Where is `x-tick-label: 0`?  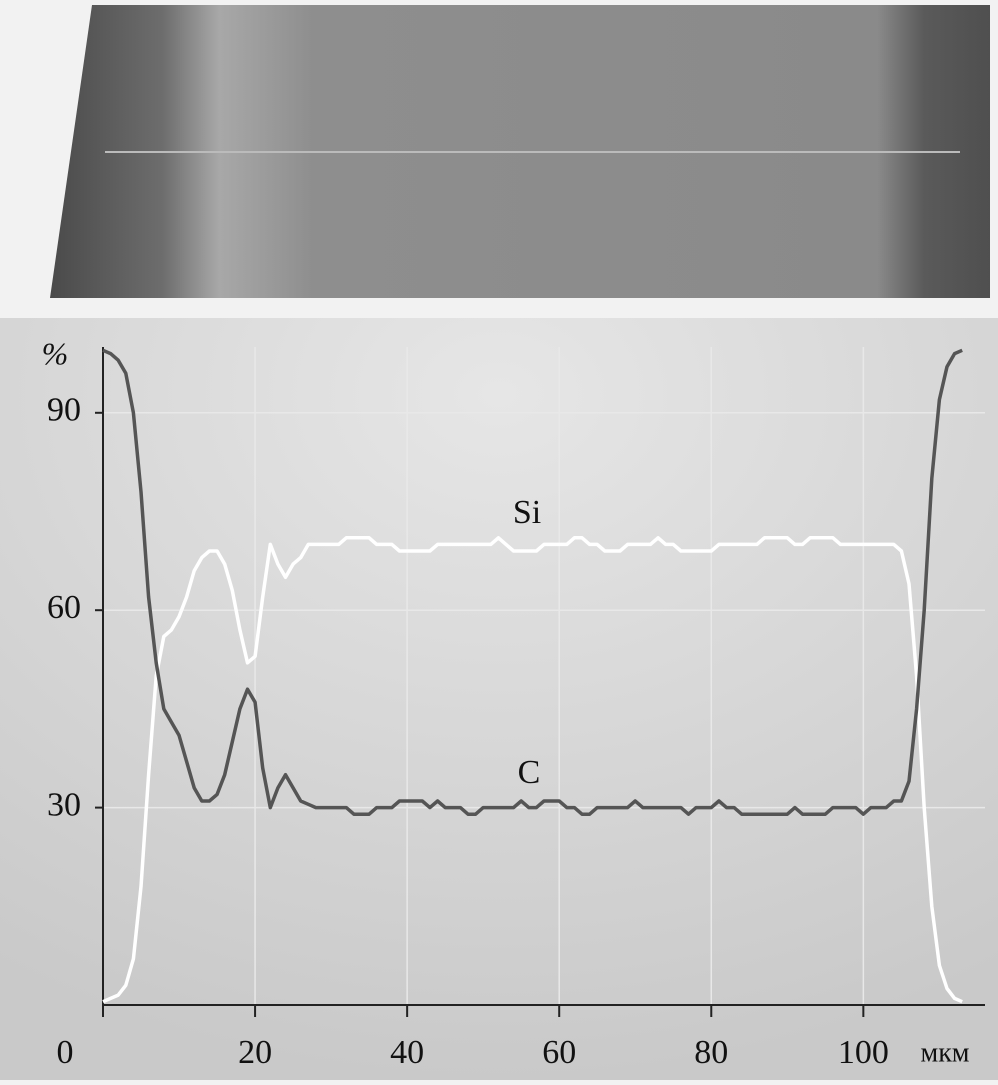 x-tick-label: 0 is located at coordinates (65, 1052).